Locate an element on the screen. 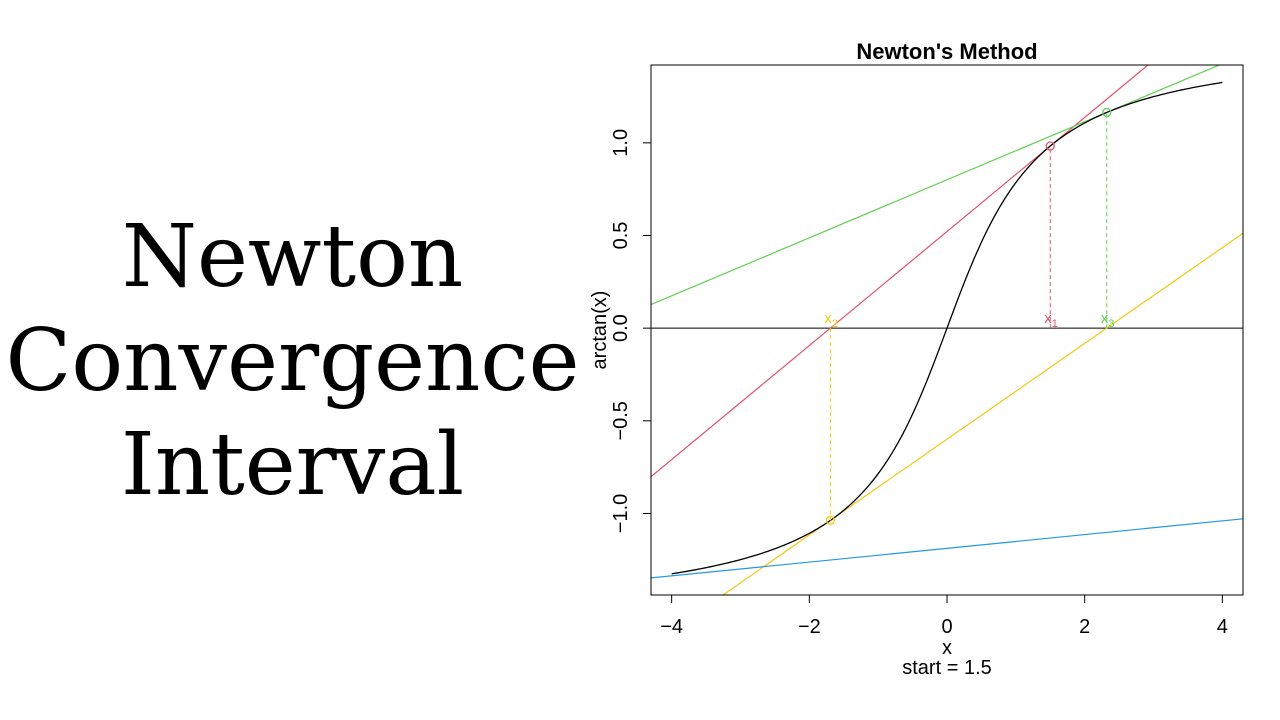  slide-title-line-1: Newton is located at coordinates (292, 257).